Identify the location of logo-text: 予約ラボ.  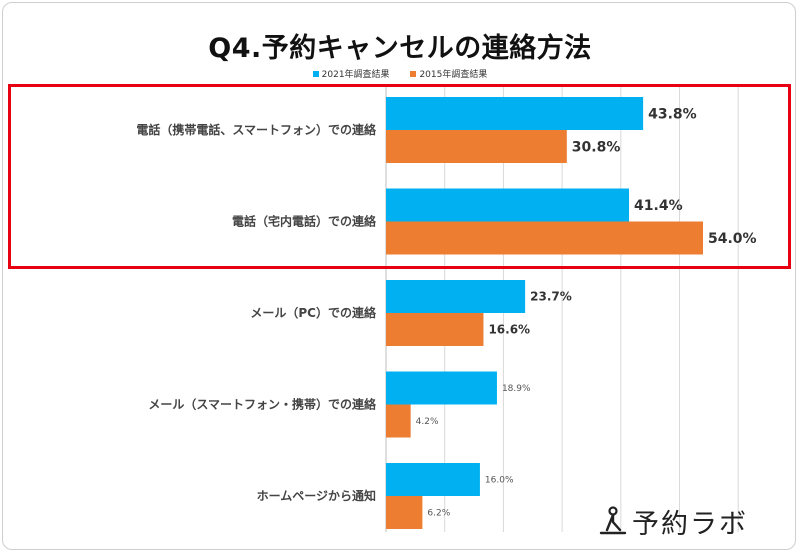
(690, 524).